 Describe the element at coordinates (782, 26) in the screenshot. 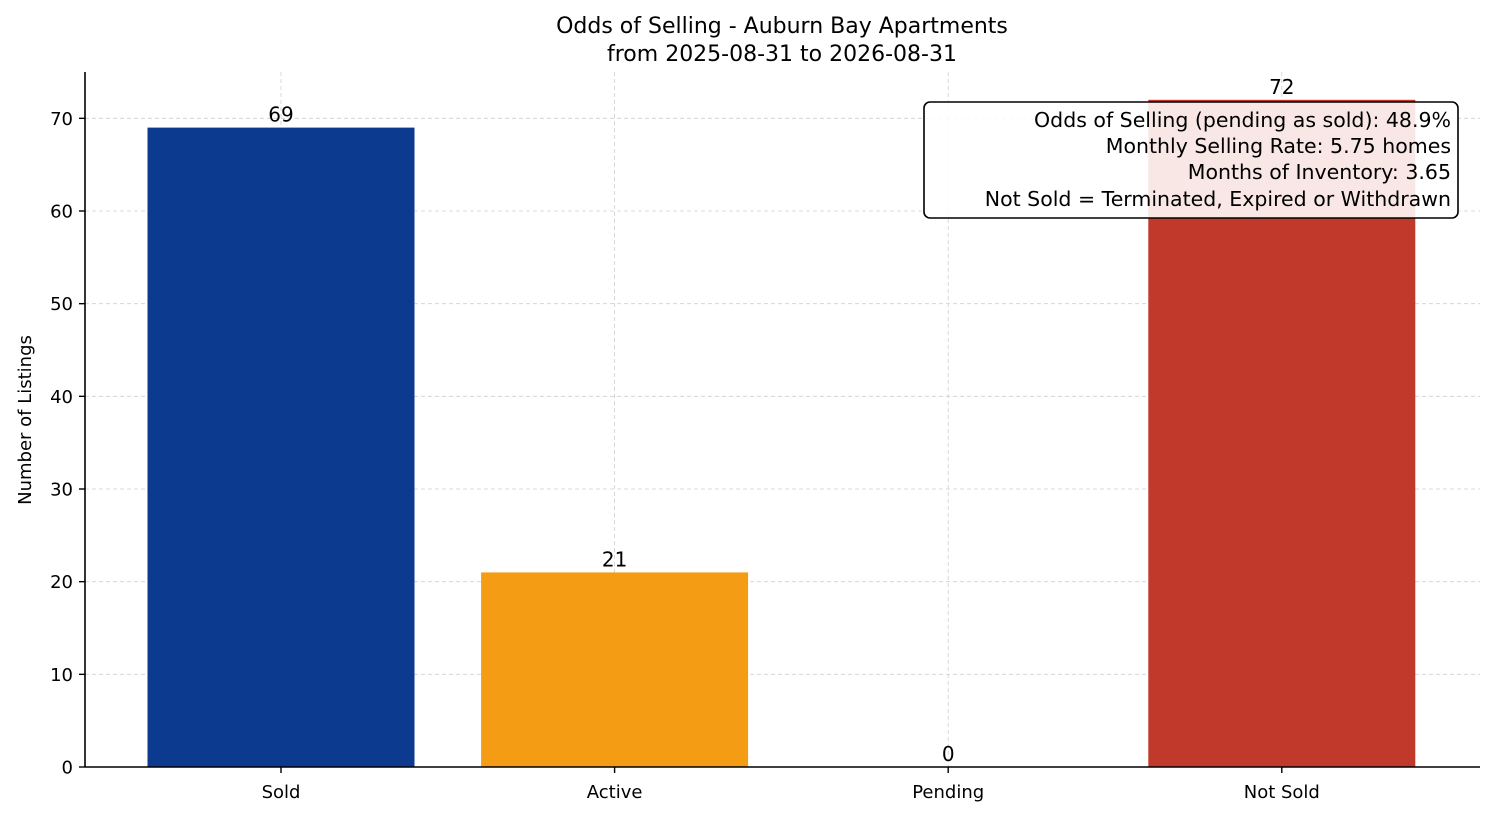

I see `chart-title: Odds of Selling - Auburn Bay Apartments` at that location.